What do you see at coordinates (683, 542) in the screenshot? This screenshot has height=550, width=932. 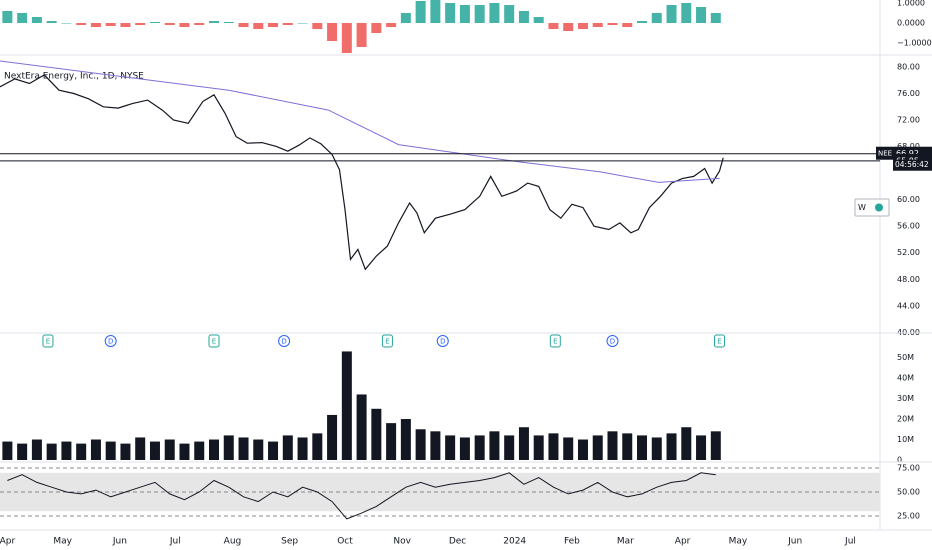 I see `x-tick-label: Apr` at bounding box center [683, 542].